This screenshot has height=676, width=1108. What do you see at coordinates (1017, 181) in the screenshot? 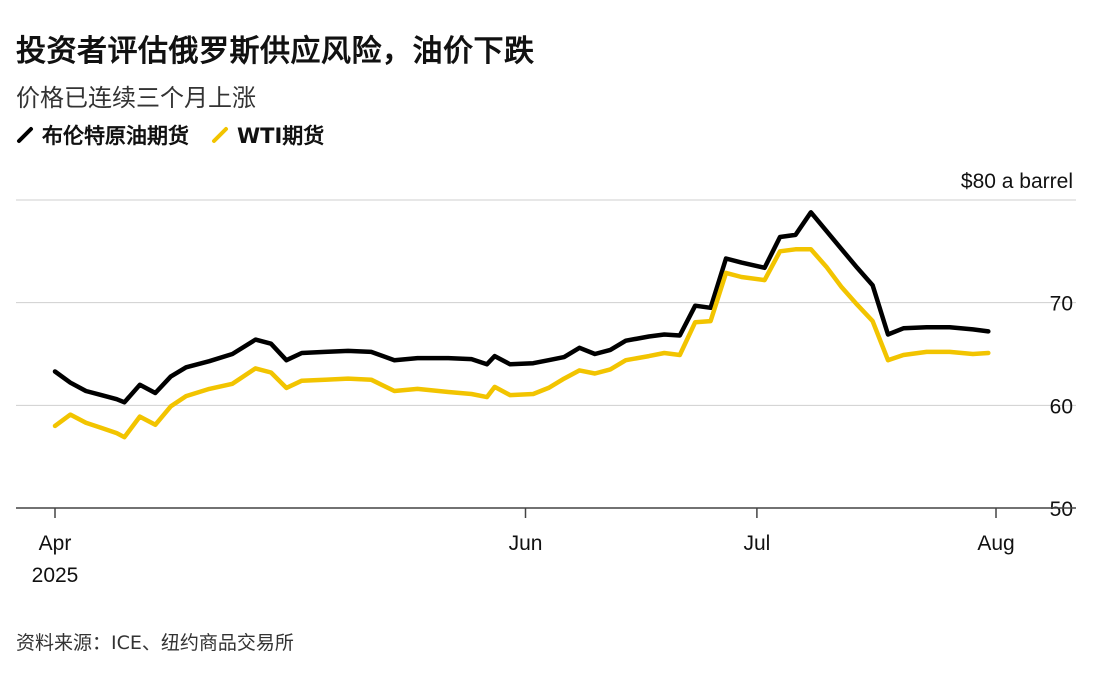
I see `ytick-label-80: $80 a barrel` at bounding box center [1017, 181].